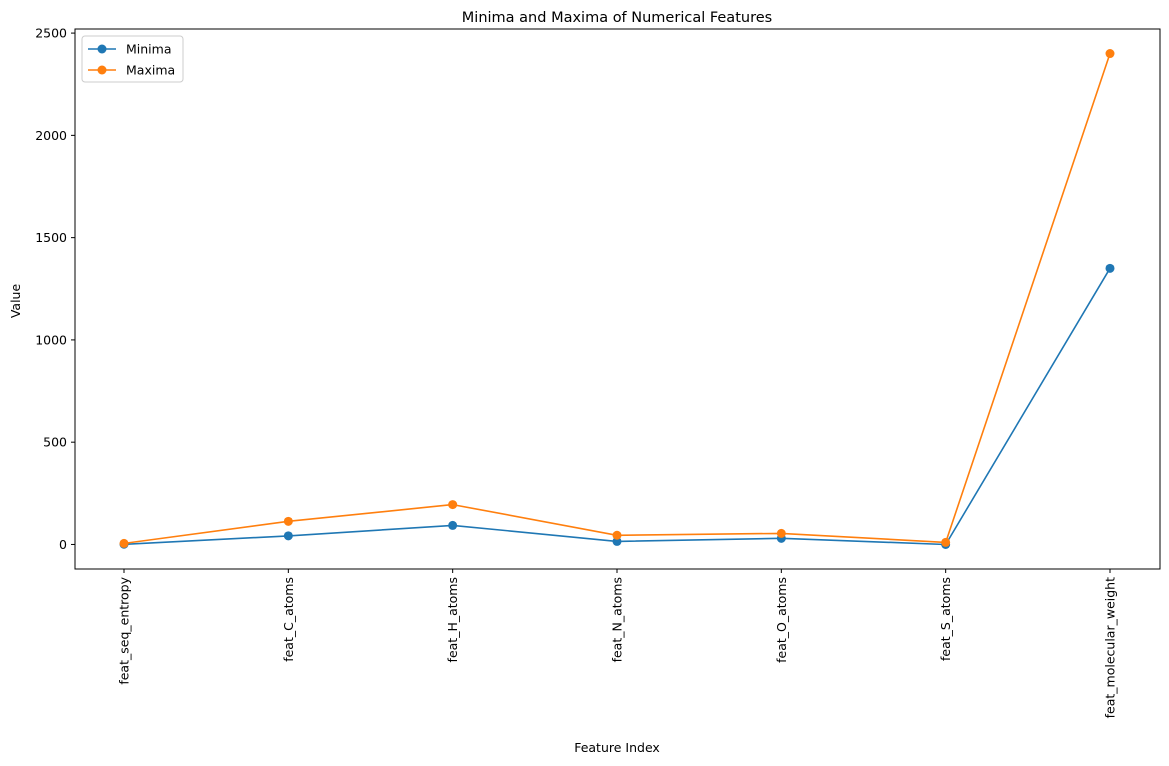 Image resolution: width=1169 pixels, height=766 pixels. What do you see at coordinates (15, 301) in the screenshot?
I see `y-axis-label: Value` at bounding box center [15, 301].